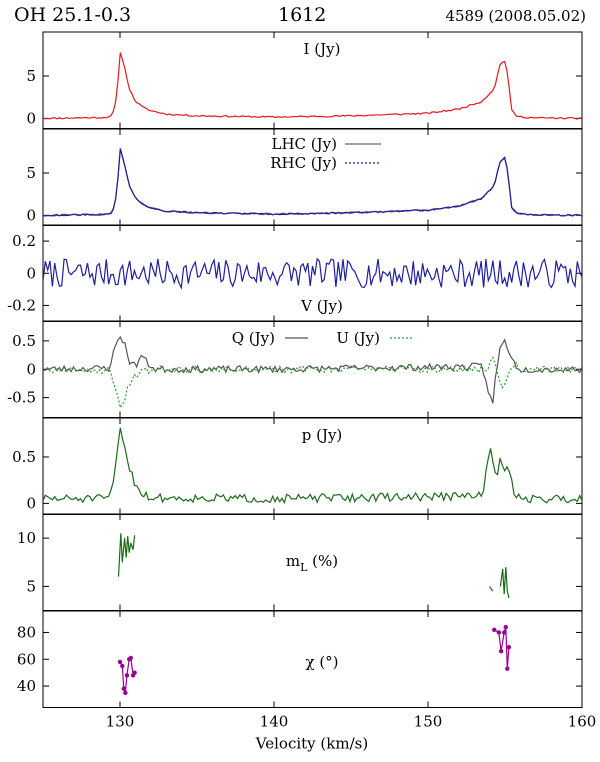 The width and height of the screenshot is (600, 762). I want to click on legend-label-0: LHC (Jy), so click(304, 144).